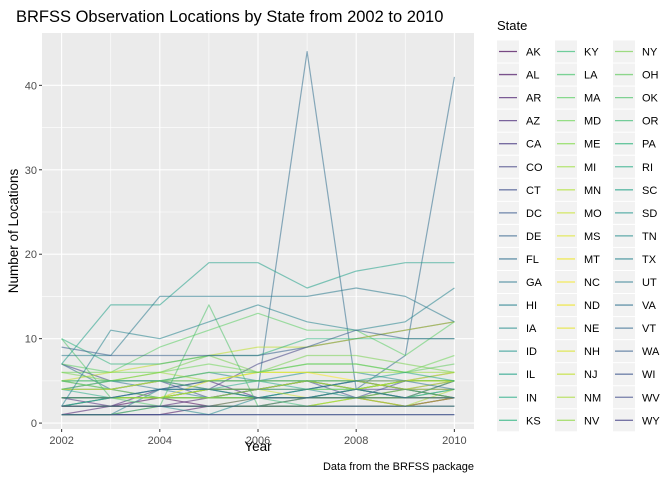  I want to click on y-tick-label: 10, so click(31, 340).